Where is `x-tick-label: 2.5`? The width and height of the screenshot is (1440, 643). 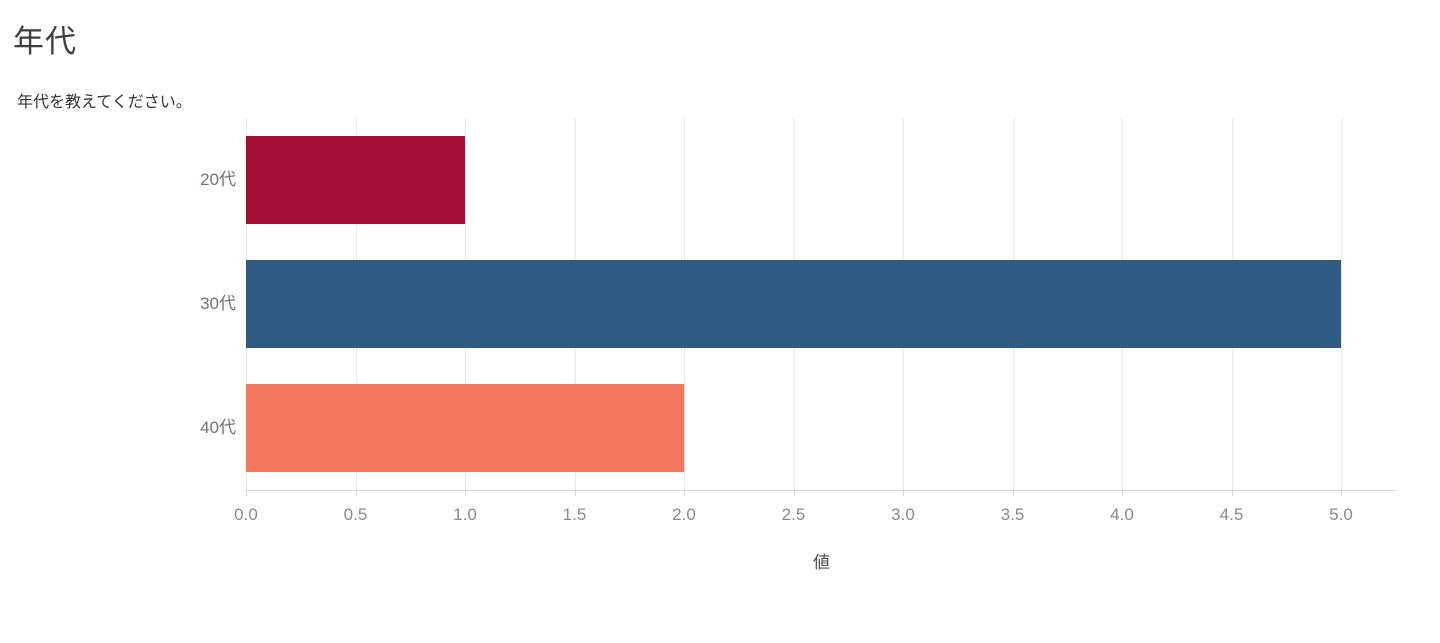 x-tick-label: 2.5 is located at coordinates (793, 514).